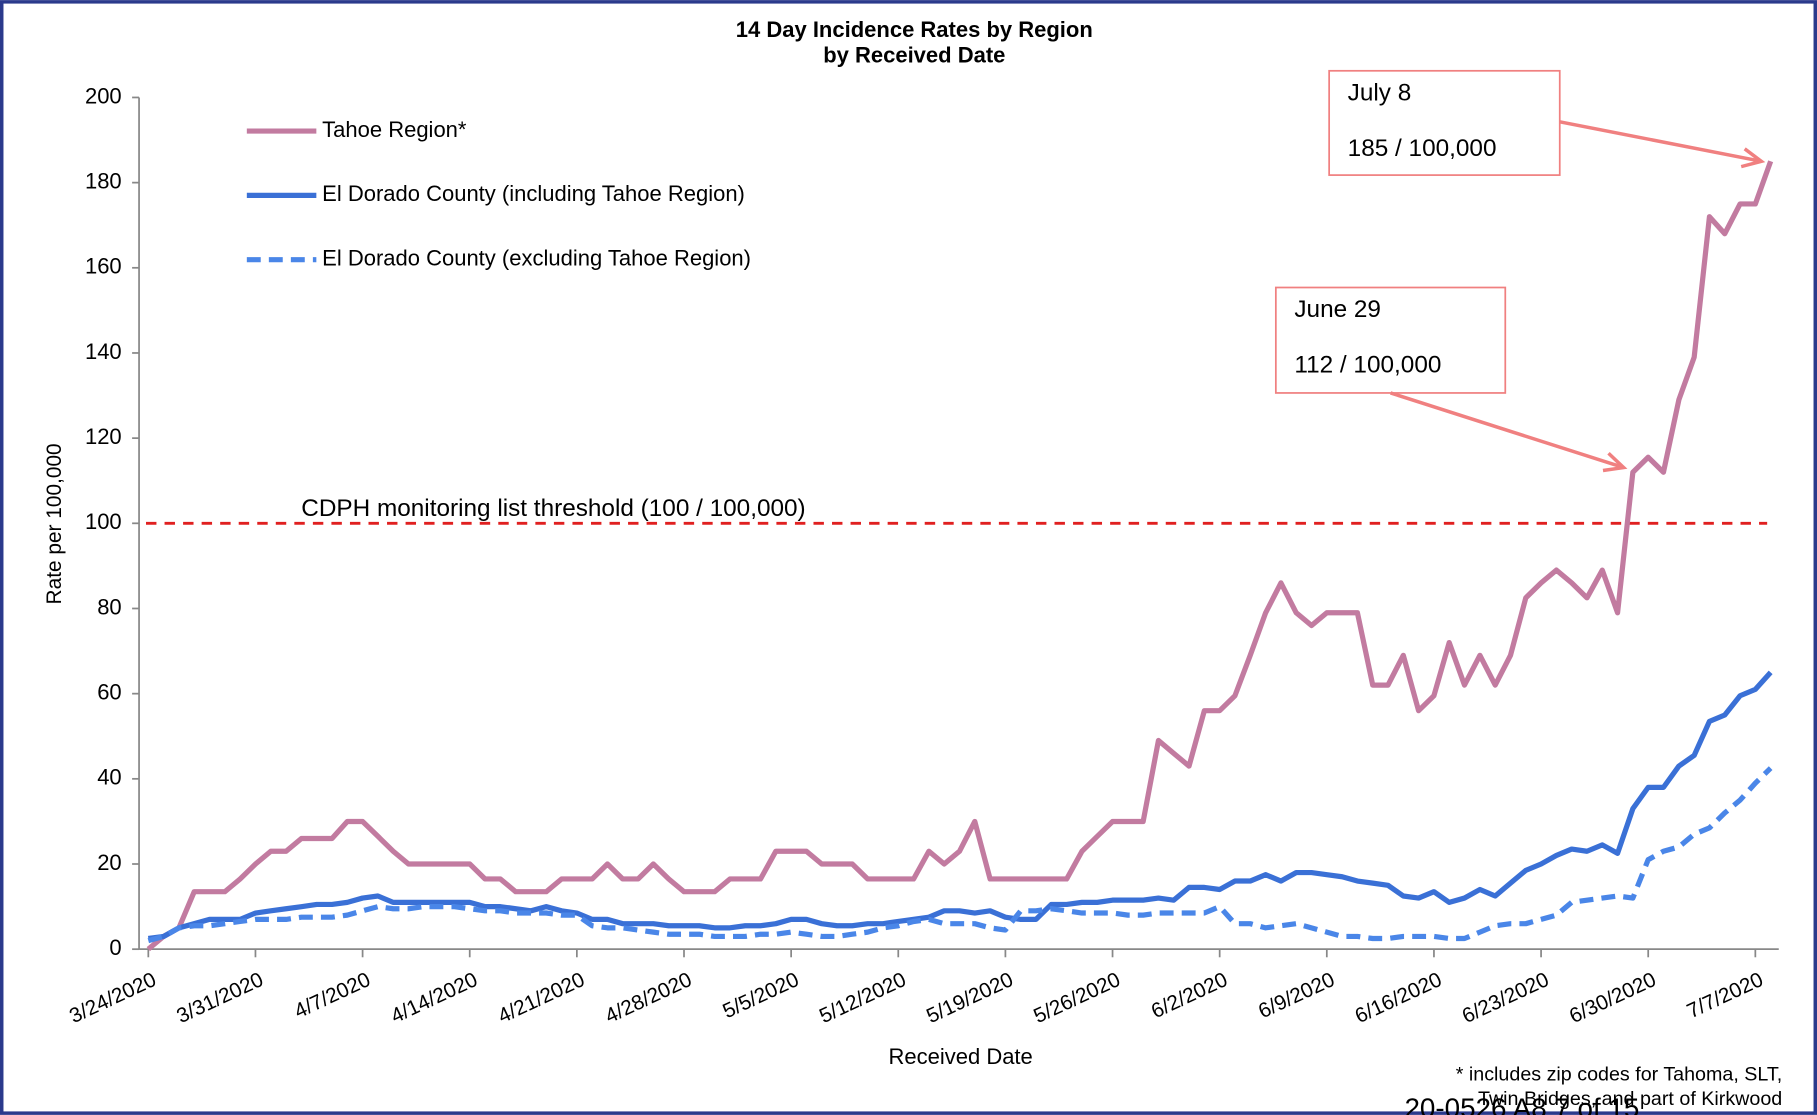 This screenshot has width=1817, height=1115. I want to click on y-tick-label: 40, so click(109, 777).